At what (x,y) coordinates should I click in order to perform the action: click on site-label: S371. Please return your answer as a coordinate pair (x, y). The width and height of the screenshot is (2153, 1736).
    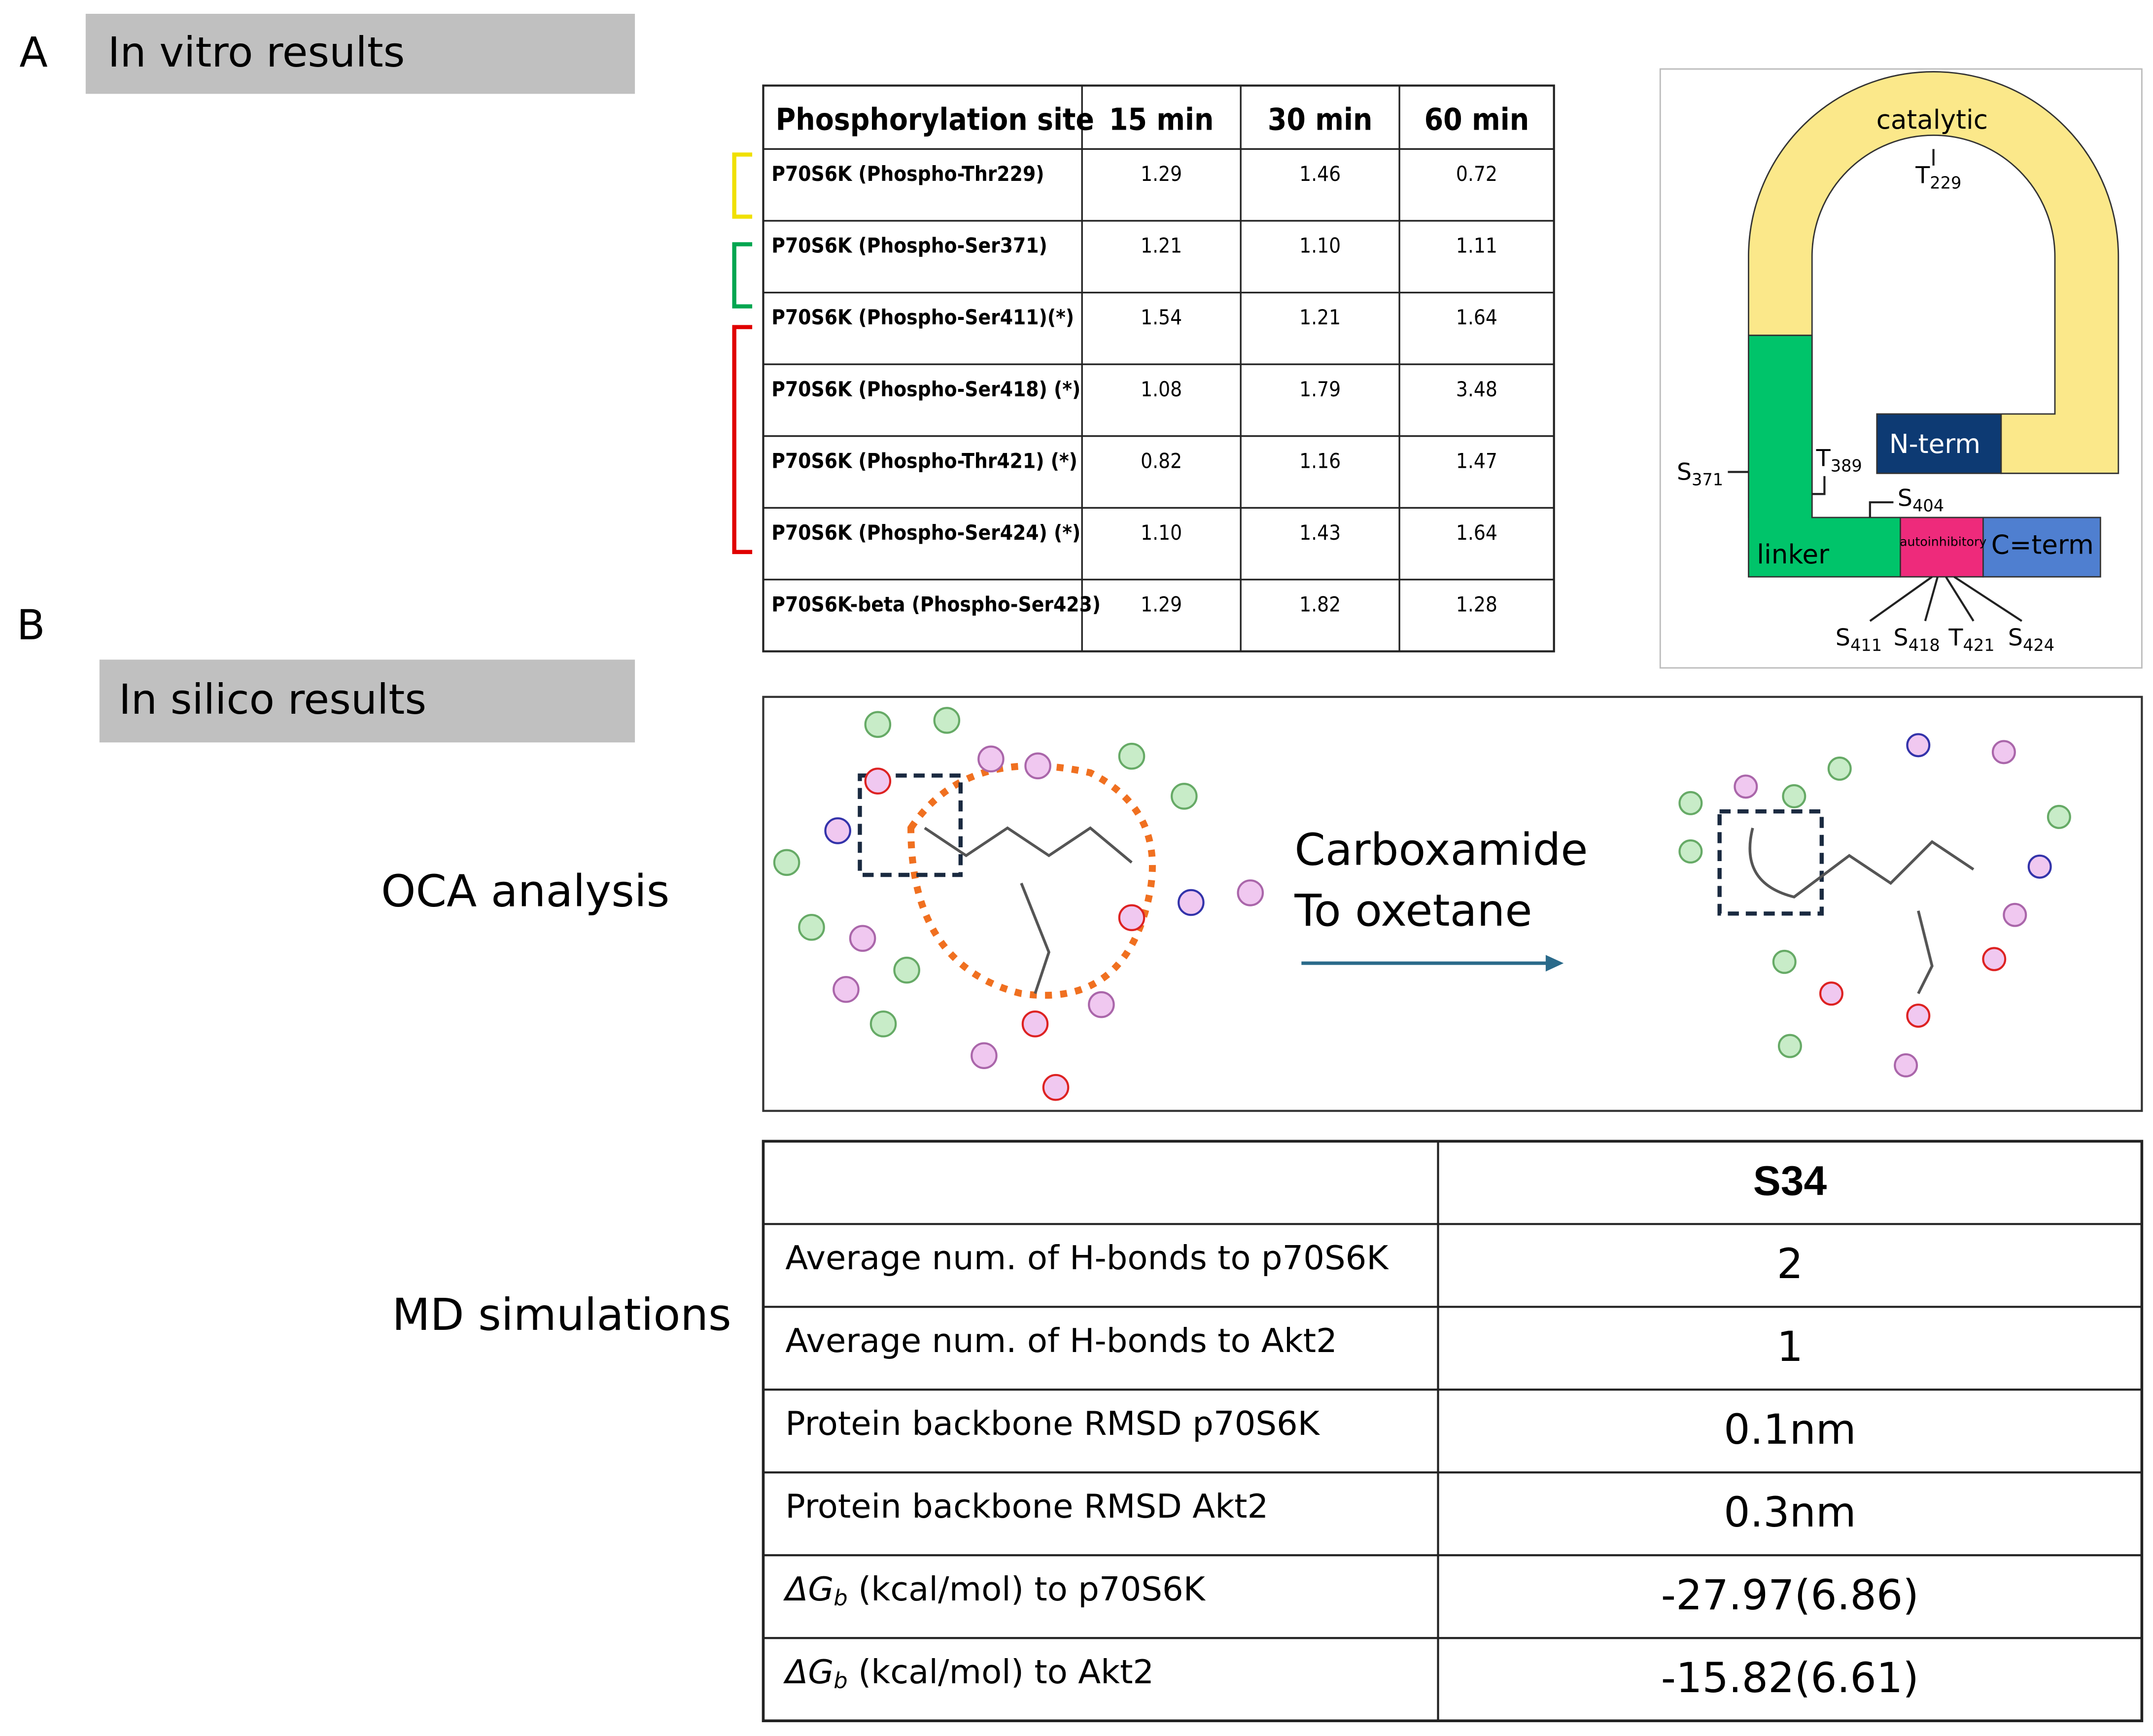
    Looking at the image, I should click on (1700, 473).